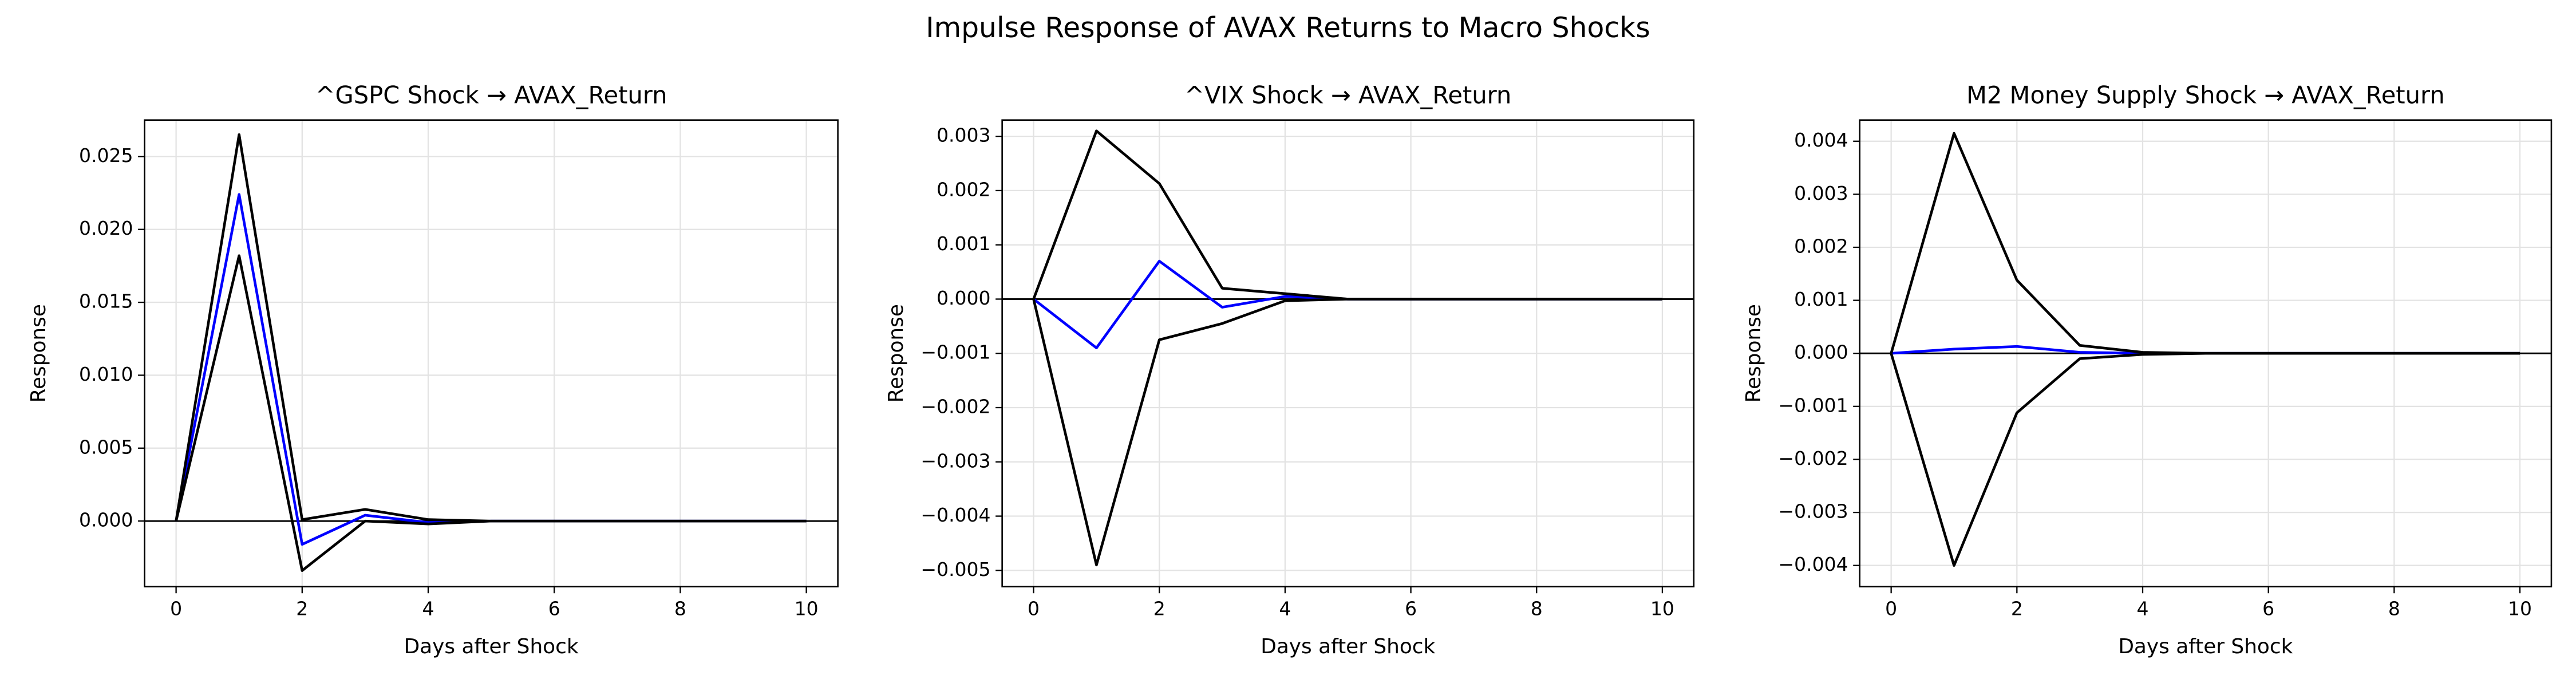 Image resolution: width=2576 pixels, height=687 pixels. What do you see at coordinates (106, 374) in the screenshot?
I see `y-tick-label: 0.010` at bounding box center [106, 374].